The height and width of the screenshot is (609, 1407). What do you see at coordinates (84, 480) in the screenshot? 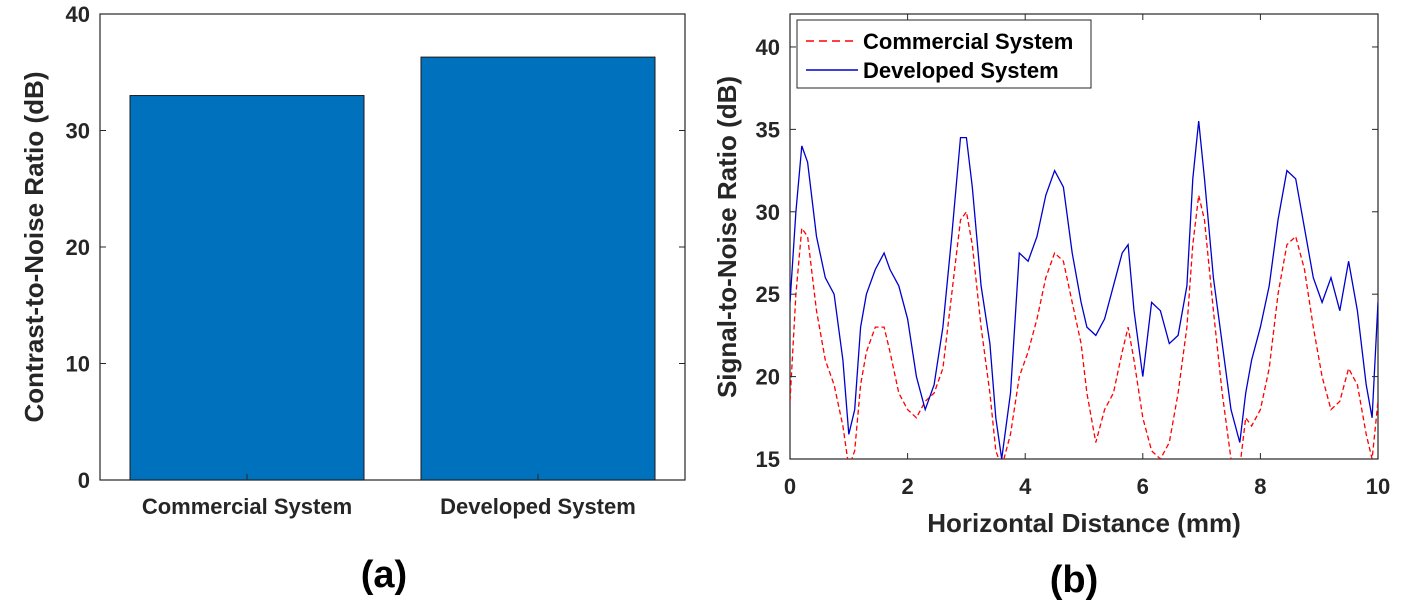
I see `bar-y-tick-label: 0` at bounding box center [84, 480].